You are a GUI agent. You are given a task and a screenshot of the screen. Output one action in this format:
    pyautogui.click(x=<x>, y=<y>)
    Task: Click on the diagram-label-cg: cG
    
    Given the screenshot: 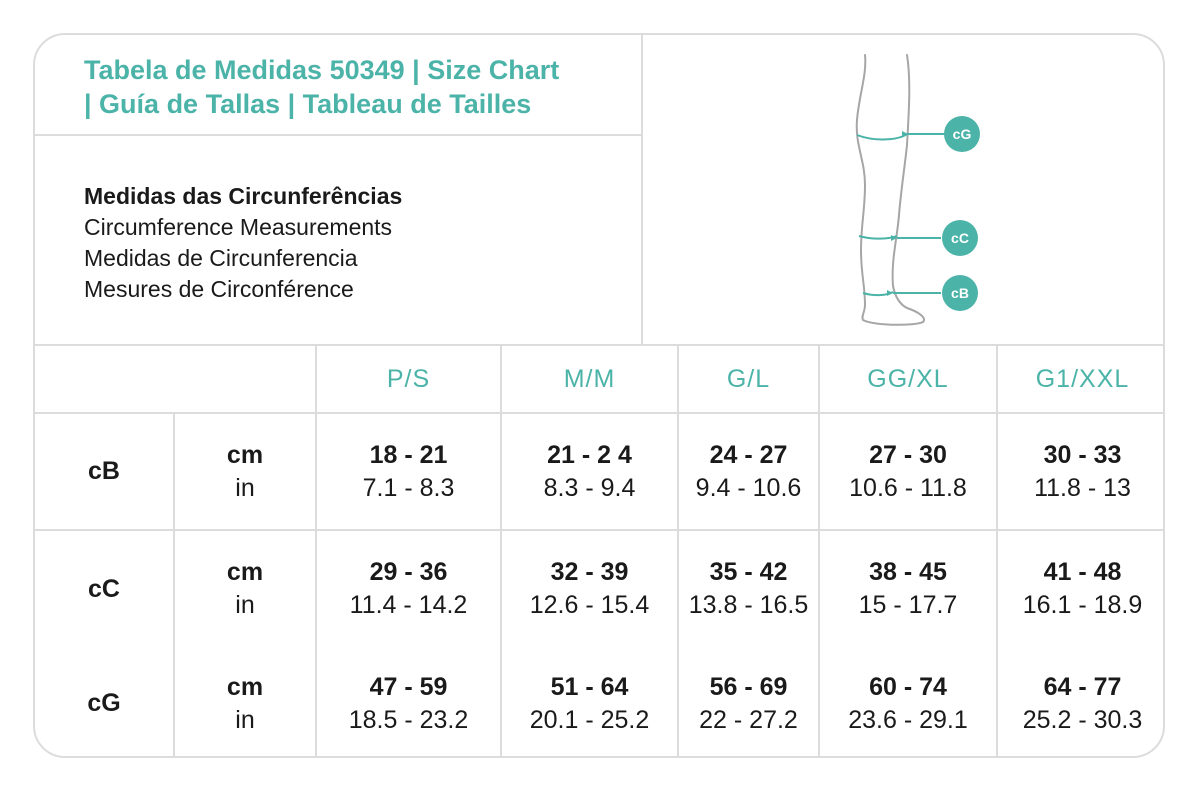 What is the action you would take?
    pyautogui.click(x=962, y=134)
    